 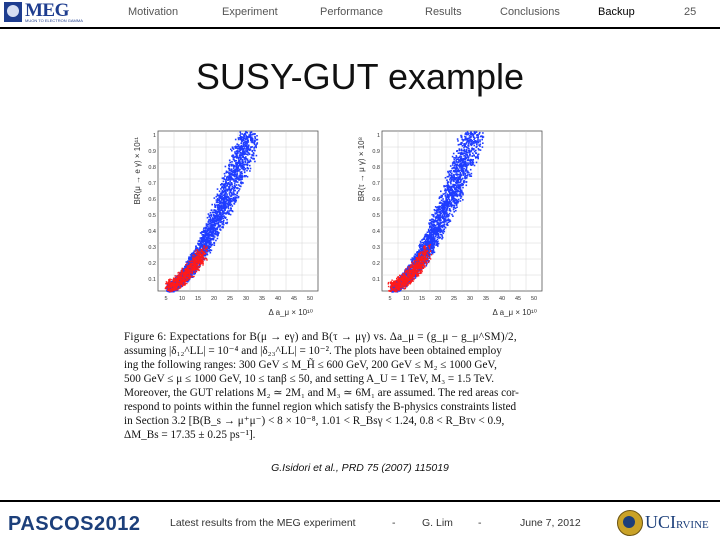 I want to click on citation: G.Isidori et al., PRD 75 (2007) 115019, so click(x=360, y=468).